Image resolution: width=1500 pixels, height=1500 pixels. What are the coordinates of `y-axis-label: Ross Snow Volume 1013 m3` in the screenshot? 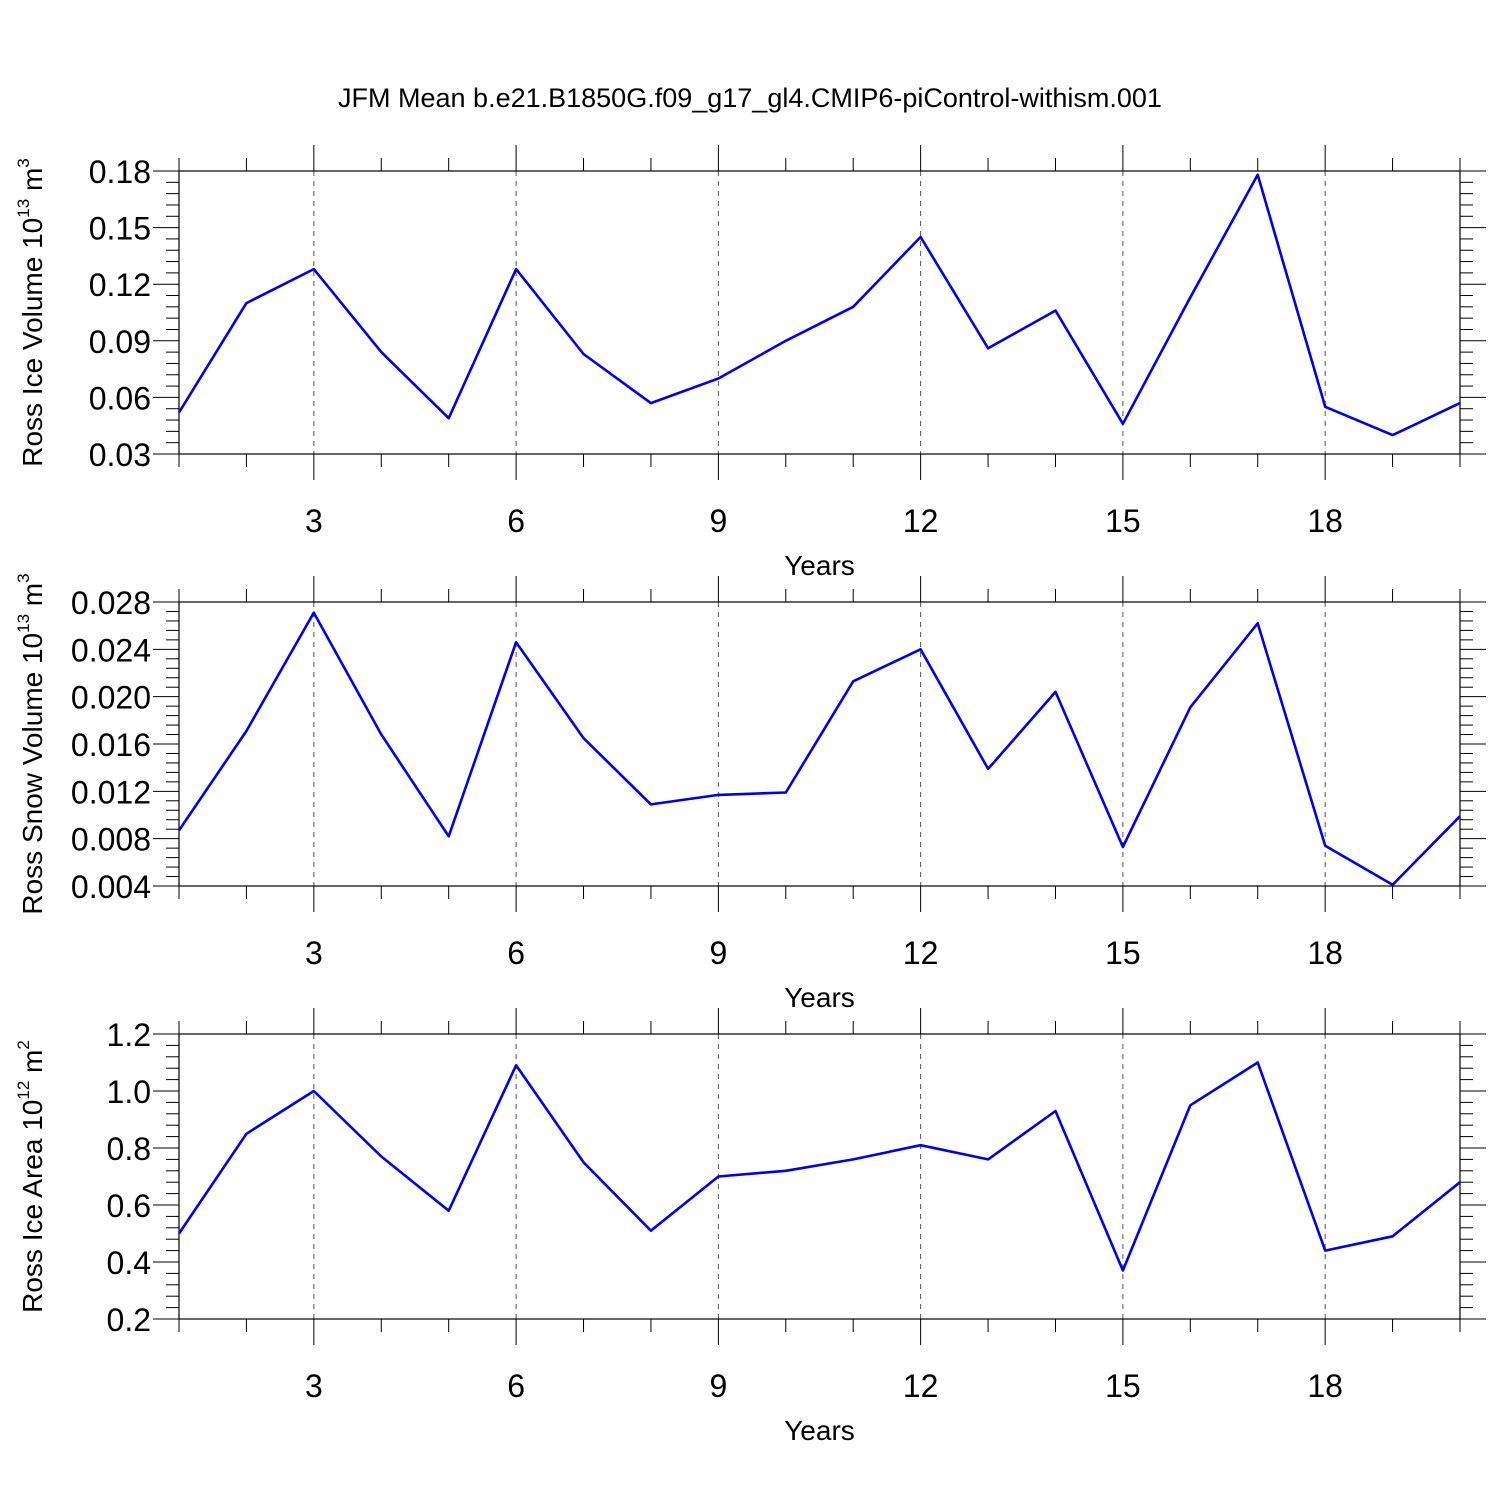 It's located at (31, 743).